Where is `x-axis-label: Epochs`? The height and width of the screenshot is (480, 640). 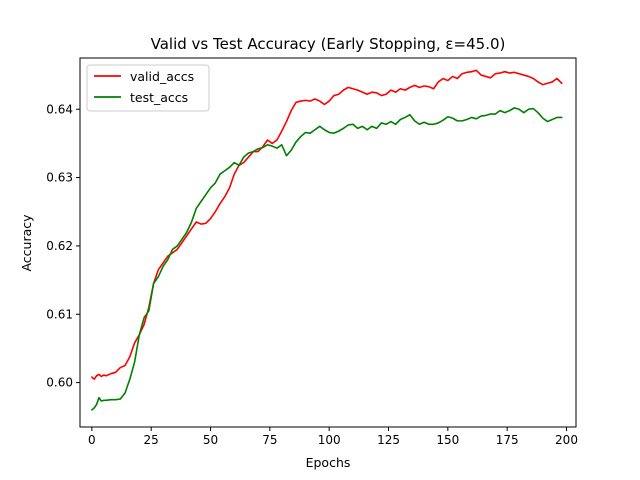 x-axis-label: Epochs is located at coordinates (328, 462).